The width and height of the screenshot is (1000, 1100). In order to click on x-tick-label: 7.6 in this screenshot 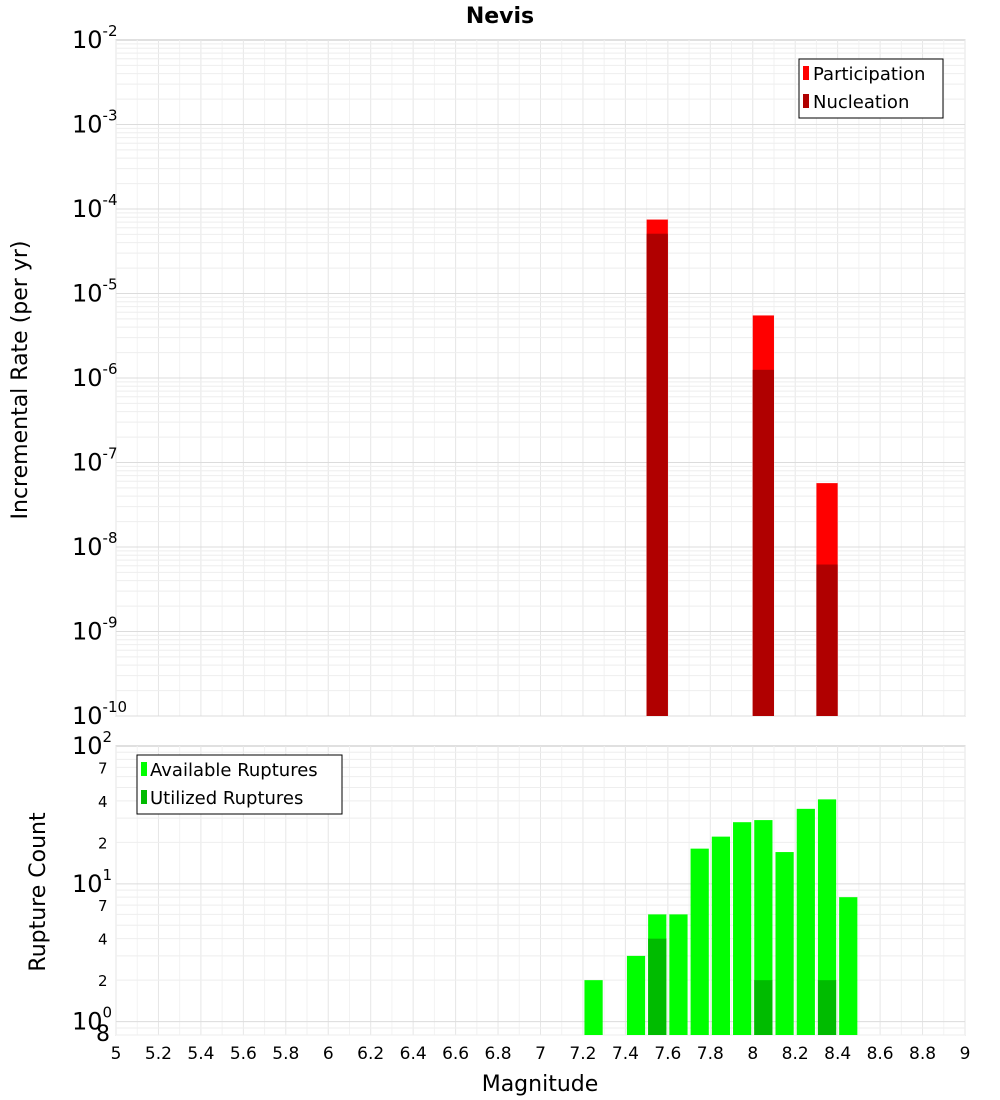, I will do `click(667, 1054)`.